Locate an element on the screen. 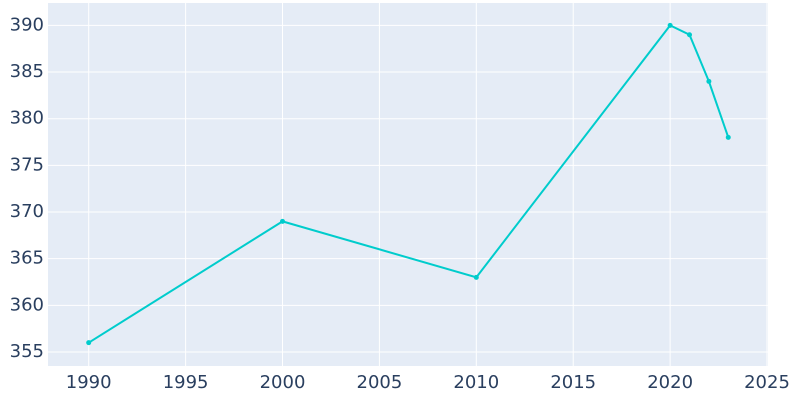 This screenshot has height=400, width=800. y-tick-label: 380 is located at coordinates (27, 118).